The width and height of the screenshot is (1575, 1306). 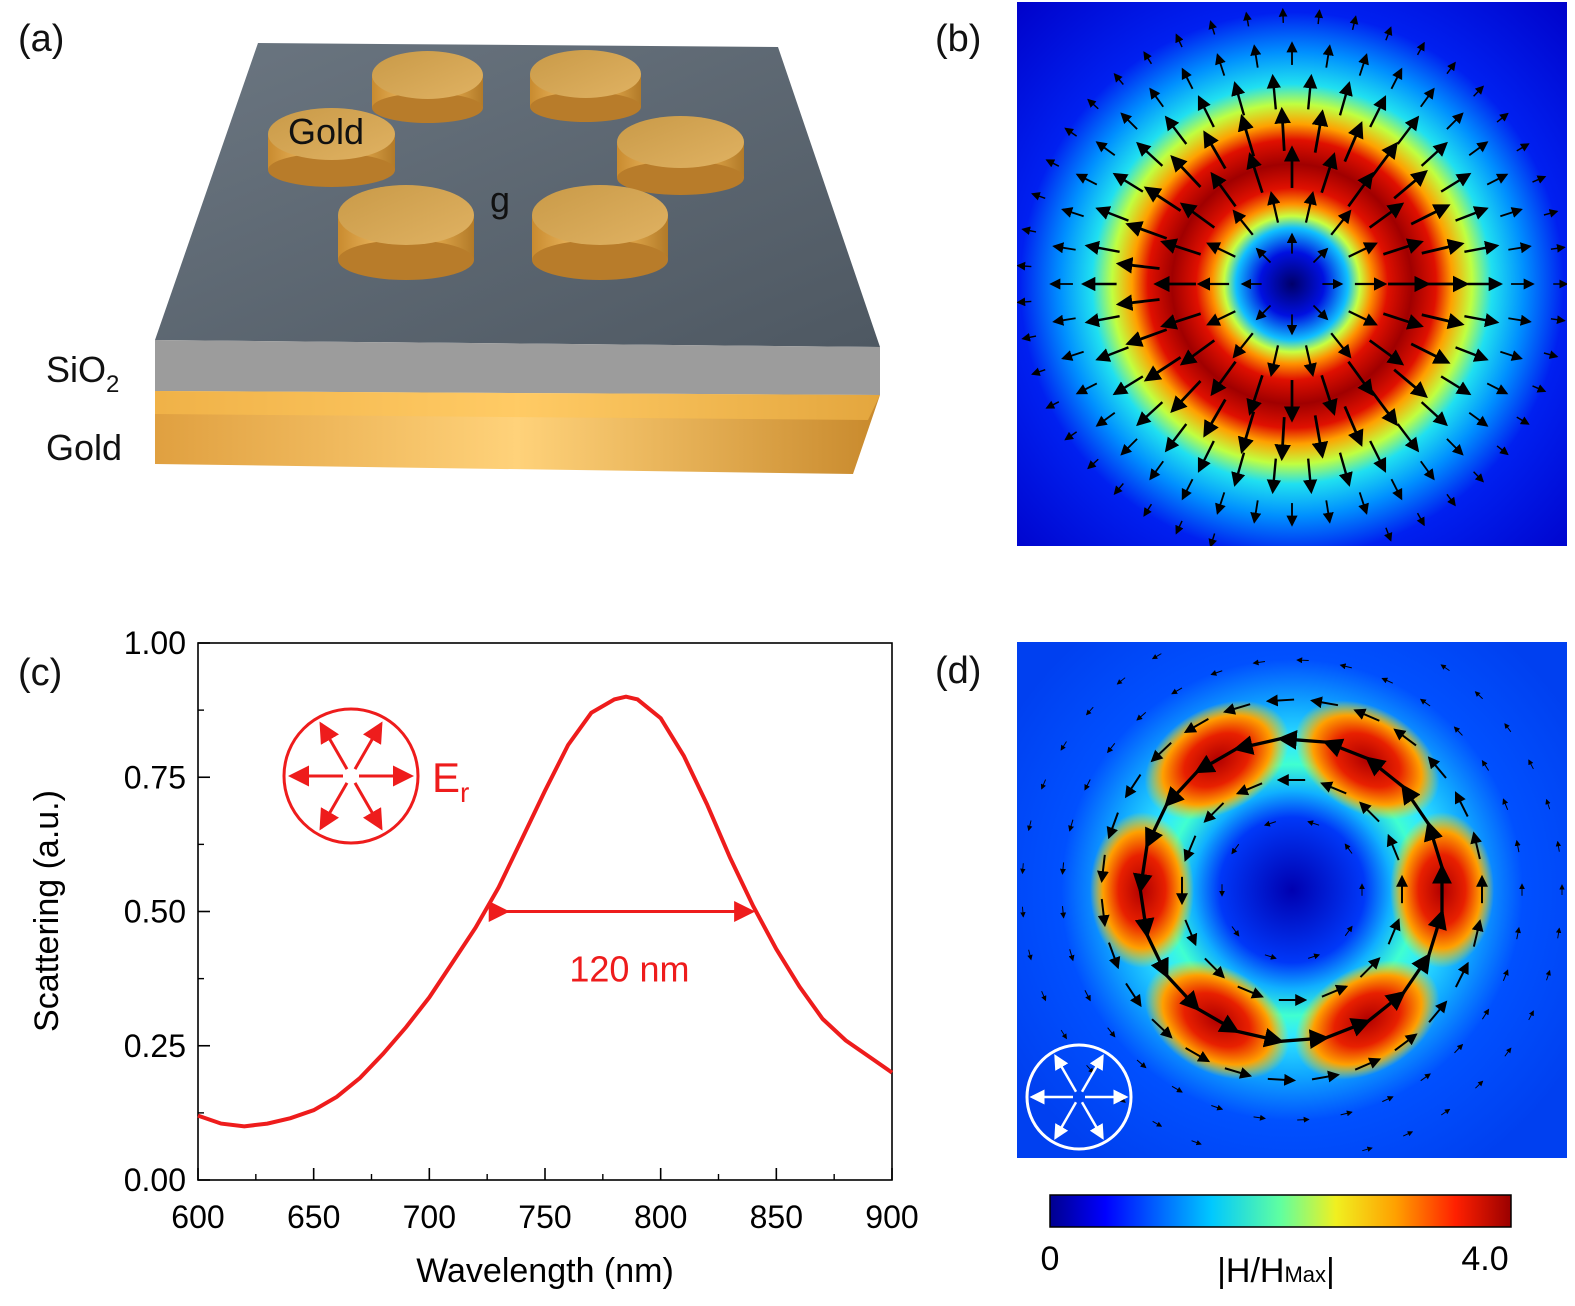 What do you see at coordinates (600, 232) in the screenshot?
I see `gold-disk` at bounding box center [600, 232].